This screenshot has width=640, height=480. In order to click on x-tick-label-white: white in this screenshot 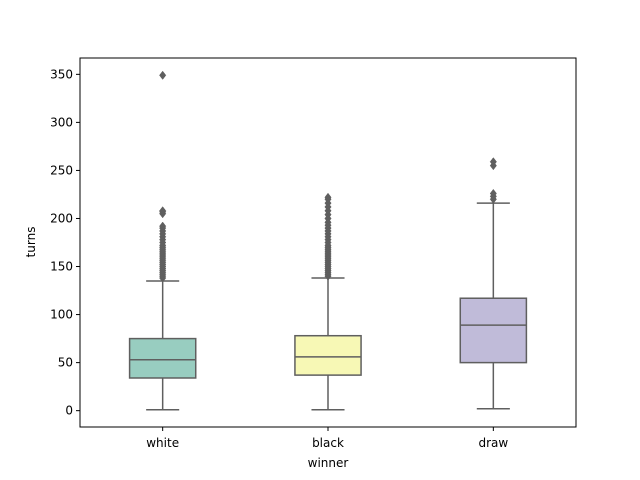, I will do `click(162, 443)`.